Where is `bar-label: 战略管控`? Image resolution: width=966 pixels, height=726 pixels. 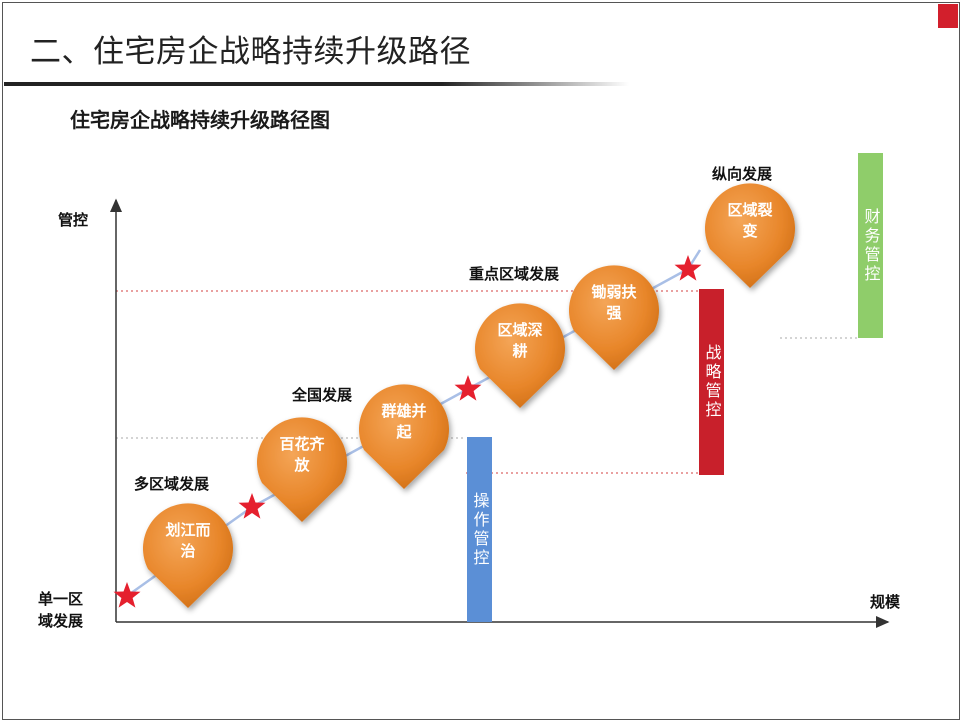 bar-label: 战略管控 is located at coordinates (712, 382).